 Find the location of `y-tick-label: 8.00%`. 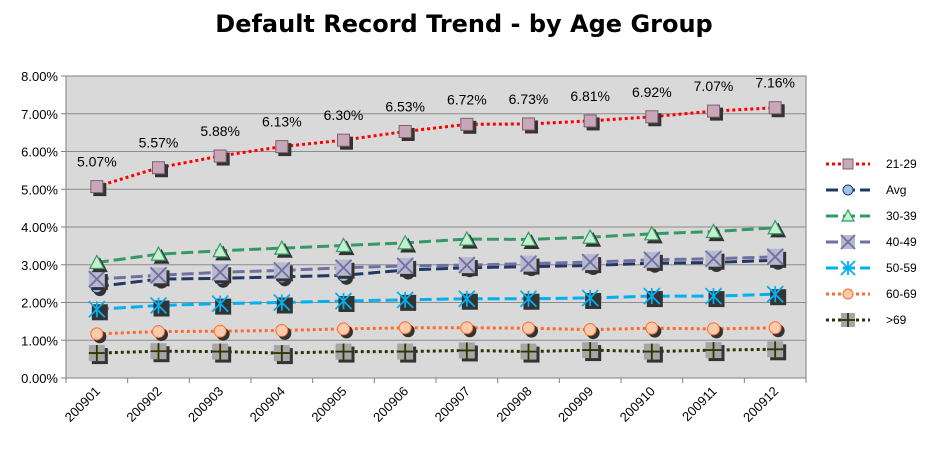

y-tick-label: 8.00% is located at coordinates (39, 76).